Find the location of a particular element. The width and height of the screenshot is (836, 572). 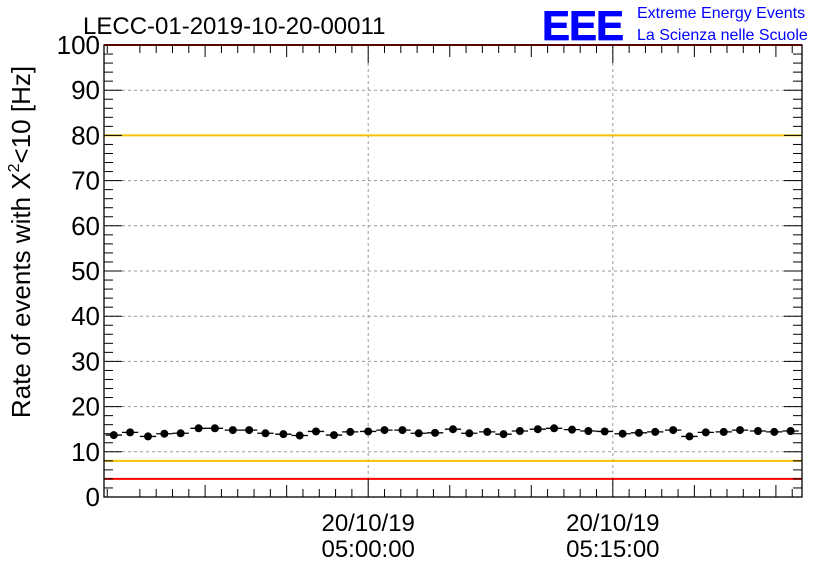

y-tick-label: 50 is located at coordinates (85, 271).